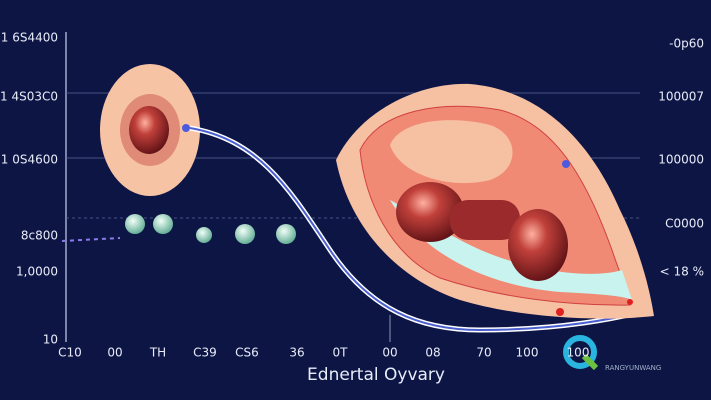  I want to click on bottom-label: 08, so click(432, 353).